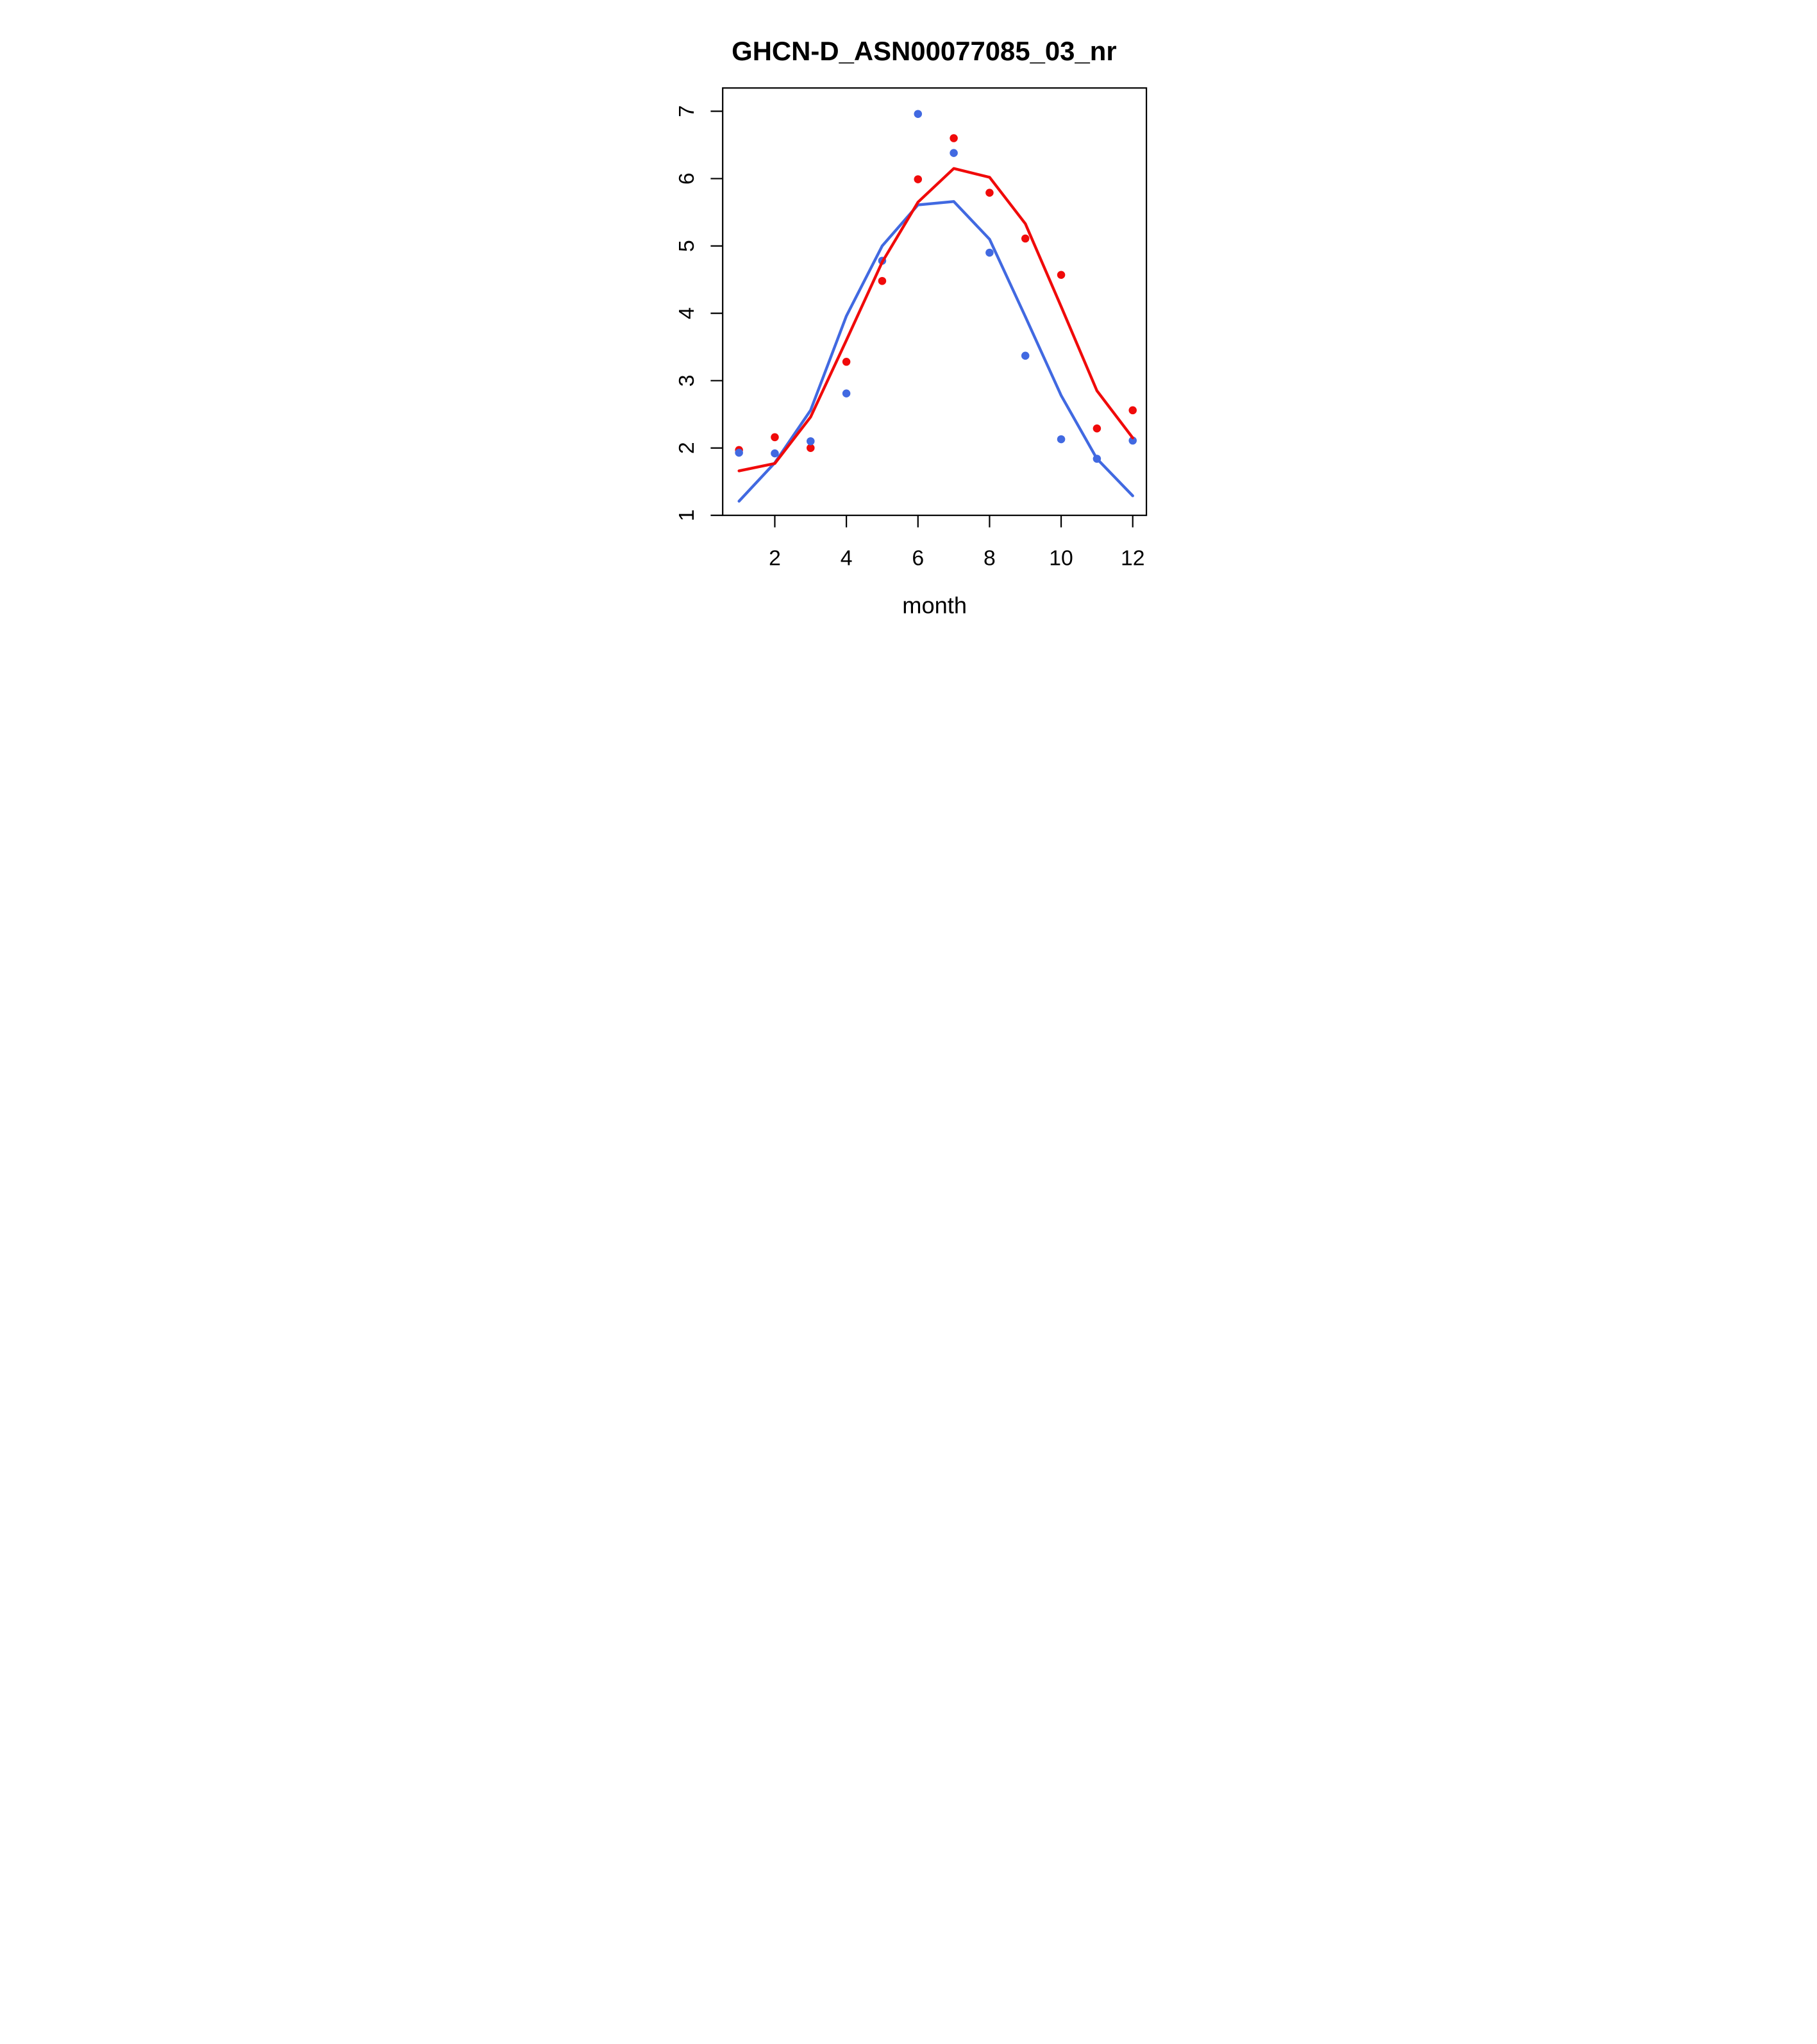  Describe the element at coordinates (687, 380) in the screenshot. I see `y-tick-label: 3` at that location.